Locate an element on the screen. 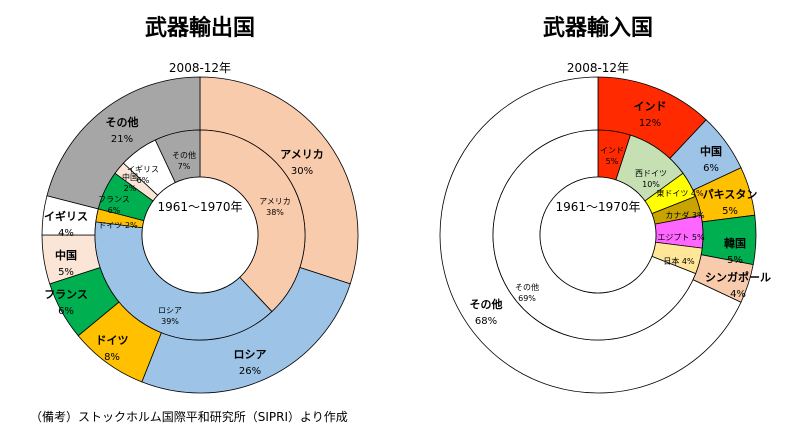 This screenshot has height=441, width=800. export-outer-label-value-7: 21% is located at coordinates (122, 139).